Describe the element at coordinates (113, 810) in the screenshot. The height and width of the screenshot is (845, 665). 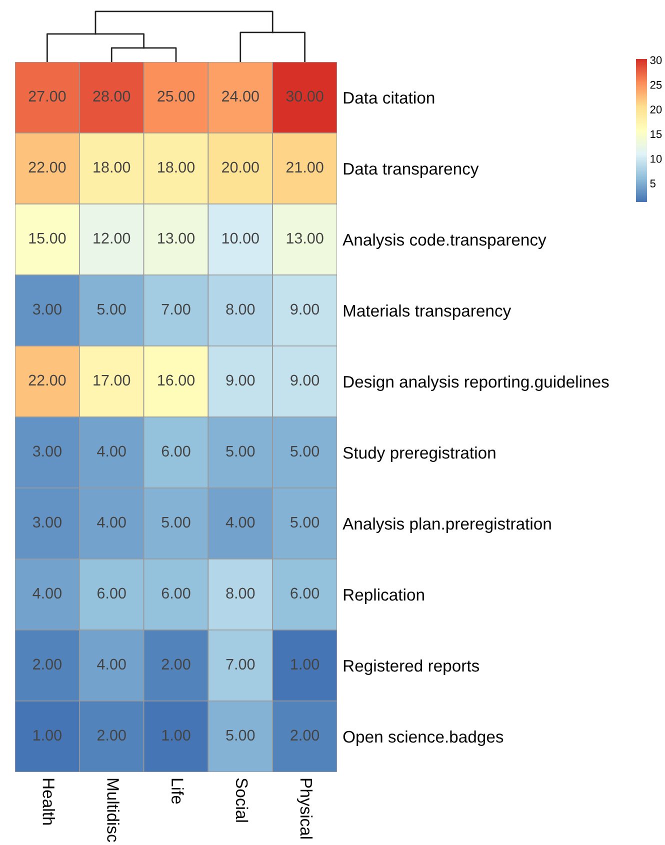
I see `x-tick-label: Multidisc` at that location.